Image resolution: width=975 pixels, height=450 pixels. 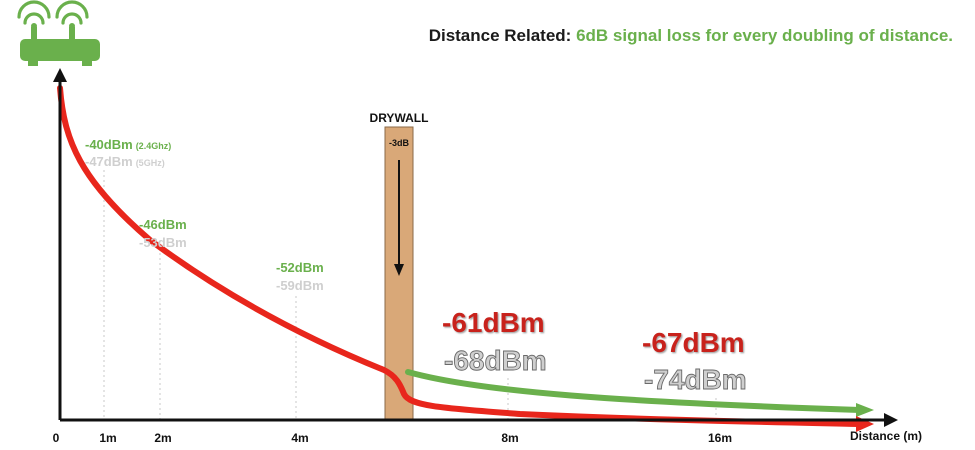 I want to click on series-green-curve, so click(x=634, y=391).